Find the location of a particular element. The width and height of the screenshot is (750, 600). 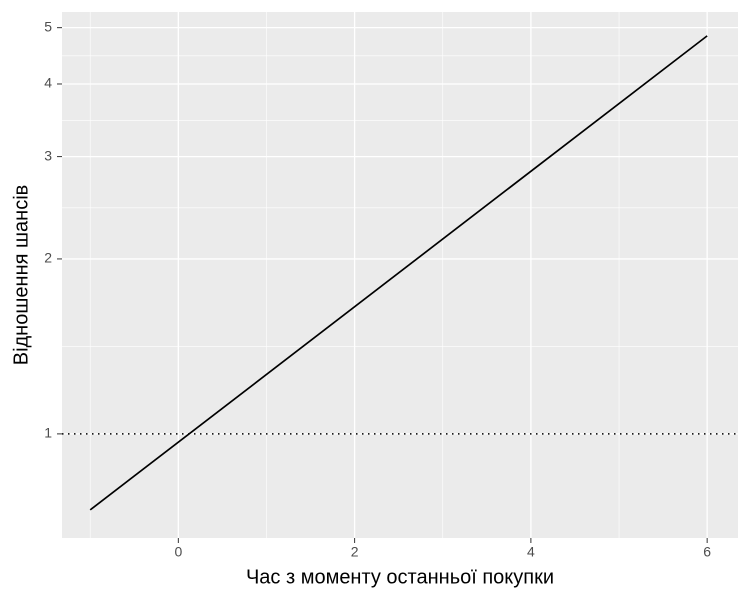

x-tick-label: 4 is located at coordinates (531, 552).